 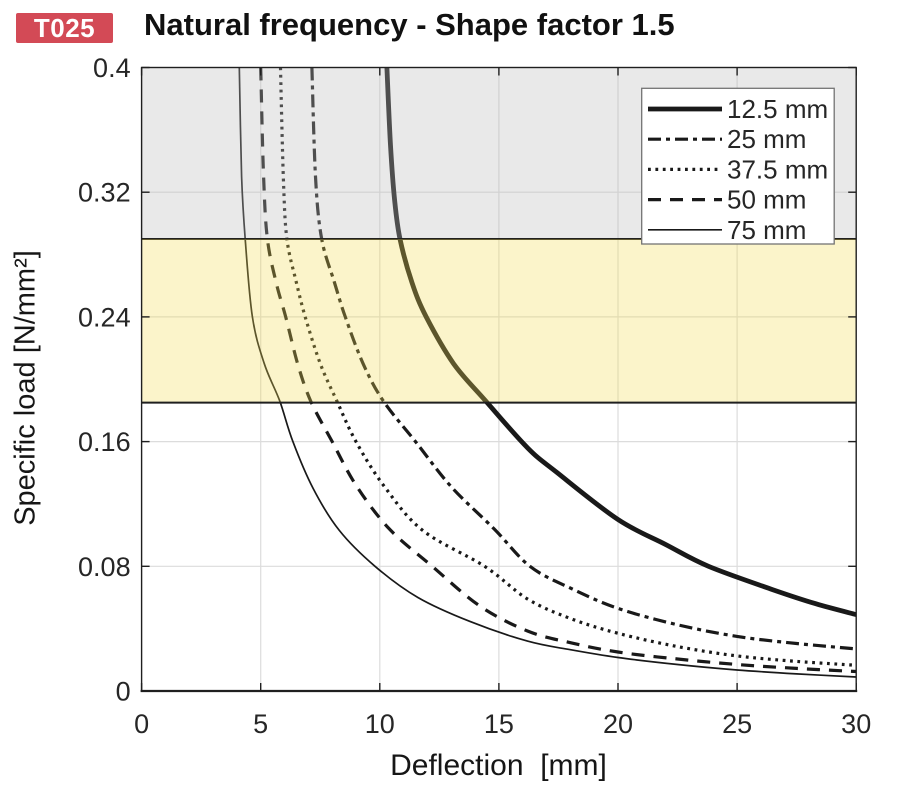 What do you see at coordinates (141, 724) in the screenshot?
I see `x-tick-label: 0` at bounding box center [141, 724].